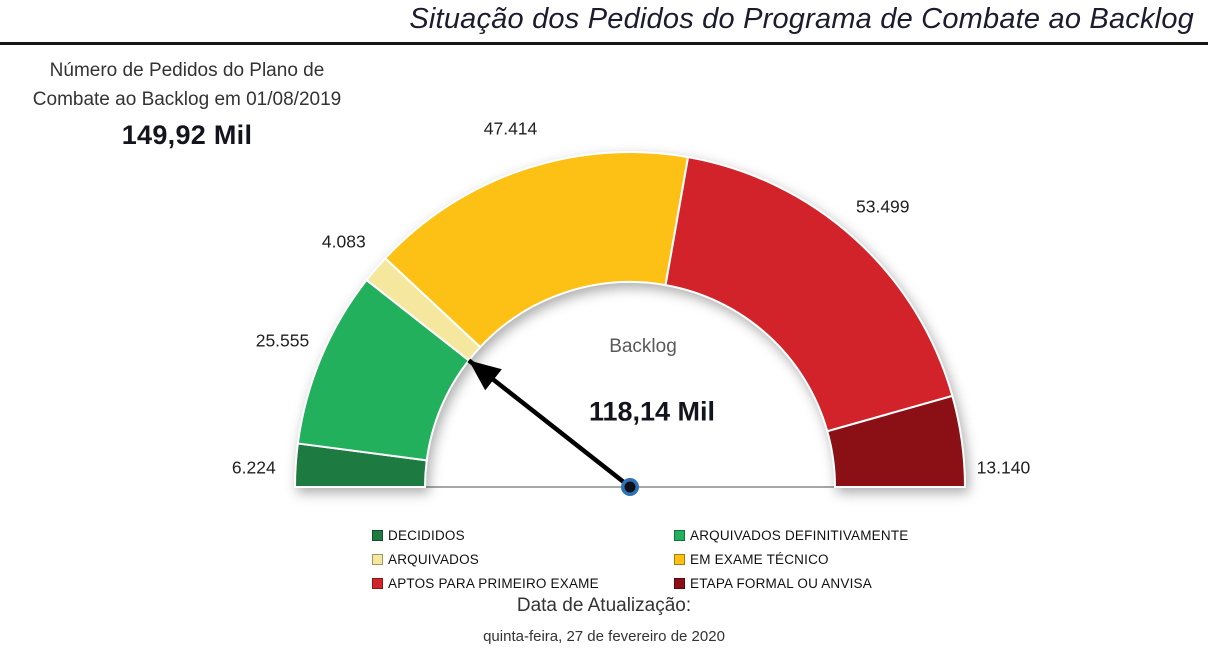 The width and height of the screenshot is (1208, 652). What do you see at coordinates (604, 636) in the screenshot?
I see `update-date: quinta-feira, 27 de fevereiro de 2020` at bounding box center [604, 636].